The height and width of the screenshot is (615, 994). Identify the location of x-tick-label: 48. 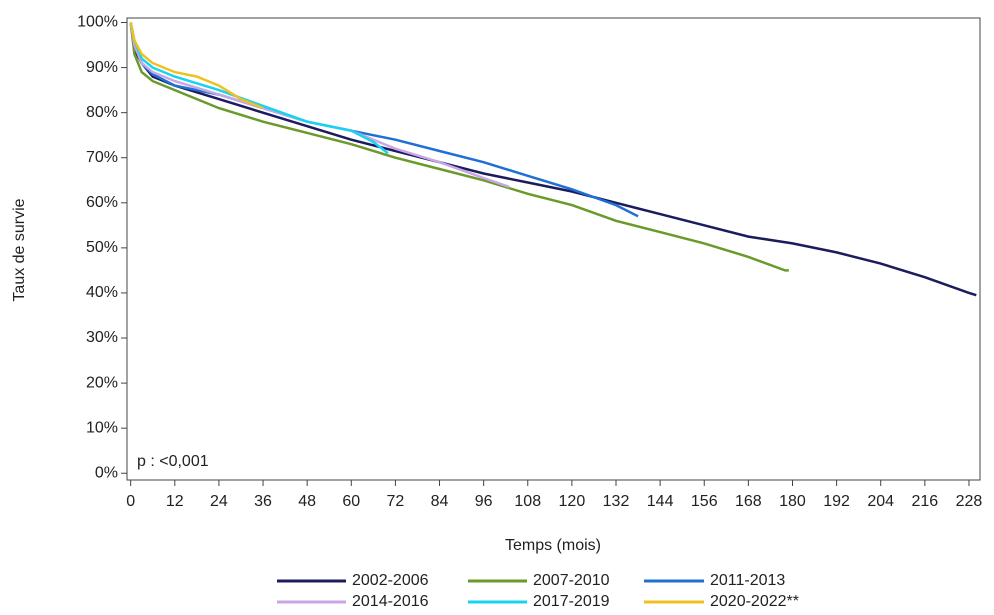
(307, 501).